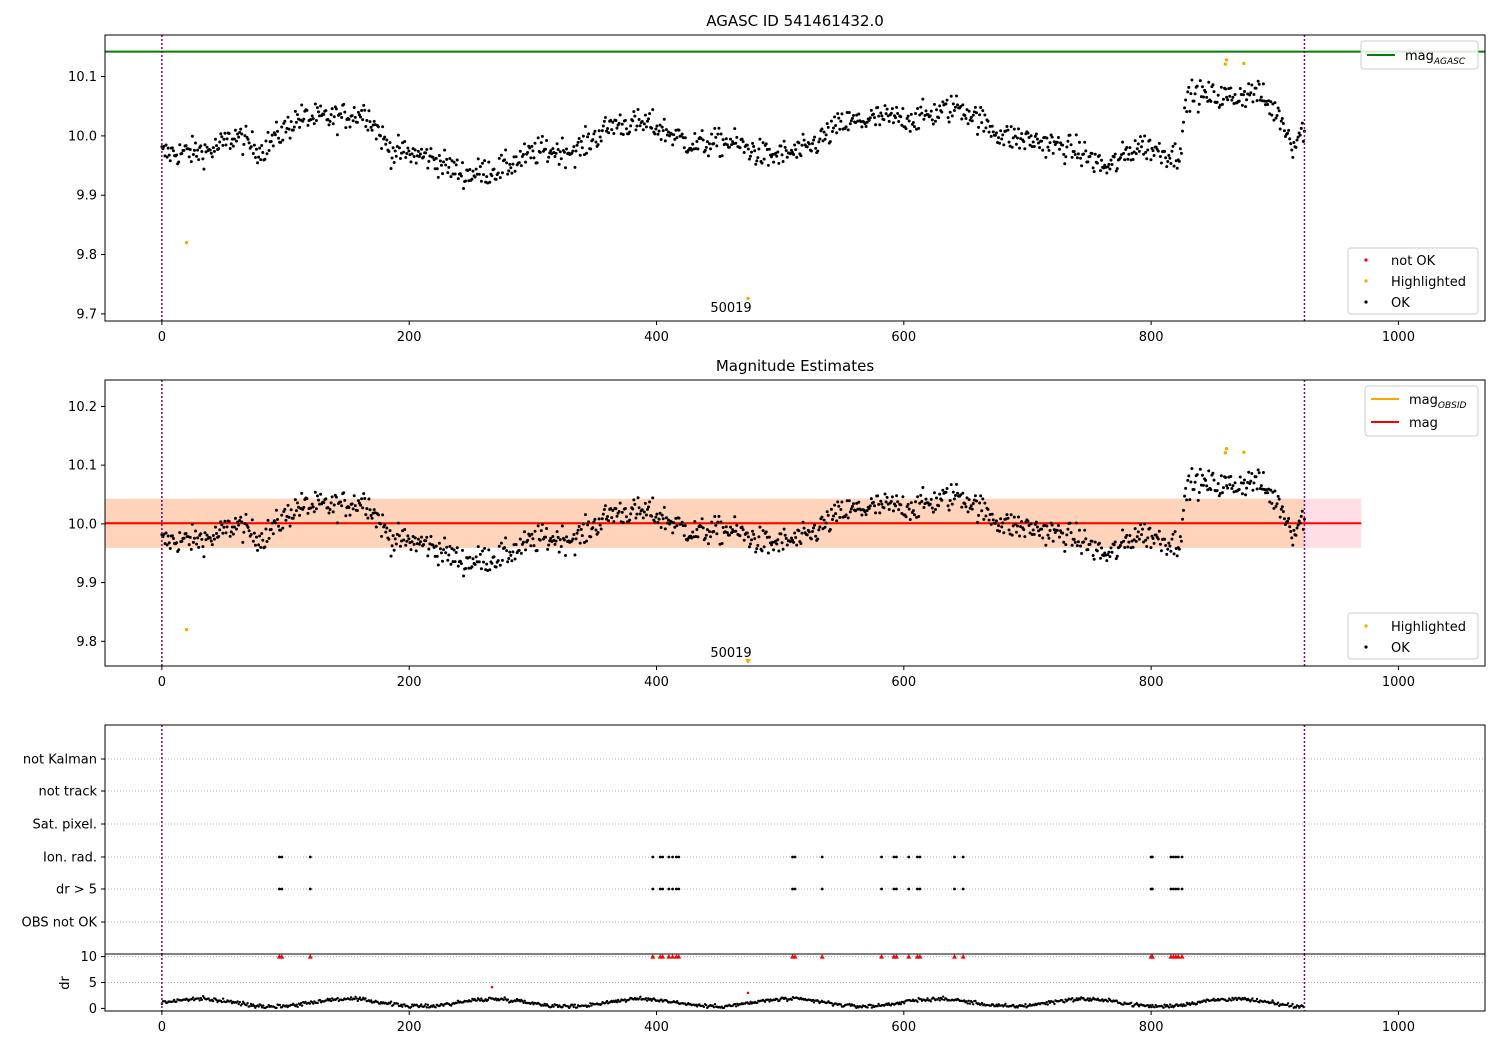  I want to click on x-tick-label: 0, so click(162, 682).